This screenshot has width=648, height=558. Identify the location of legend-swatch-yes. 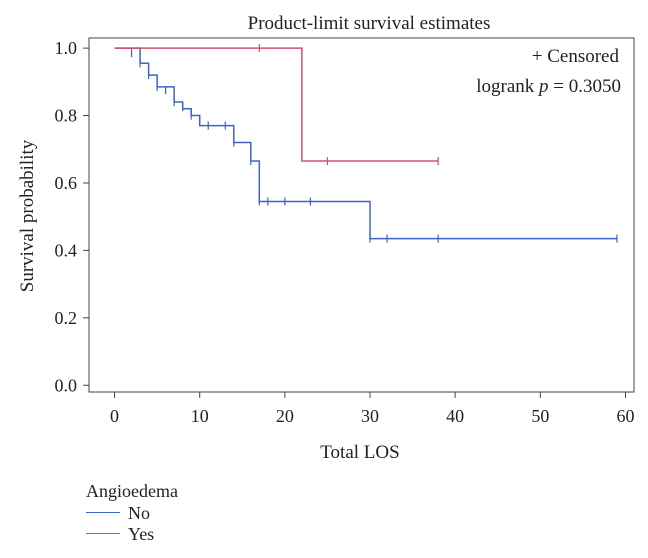
(103, 533).